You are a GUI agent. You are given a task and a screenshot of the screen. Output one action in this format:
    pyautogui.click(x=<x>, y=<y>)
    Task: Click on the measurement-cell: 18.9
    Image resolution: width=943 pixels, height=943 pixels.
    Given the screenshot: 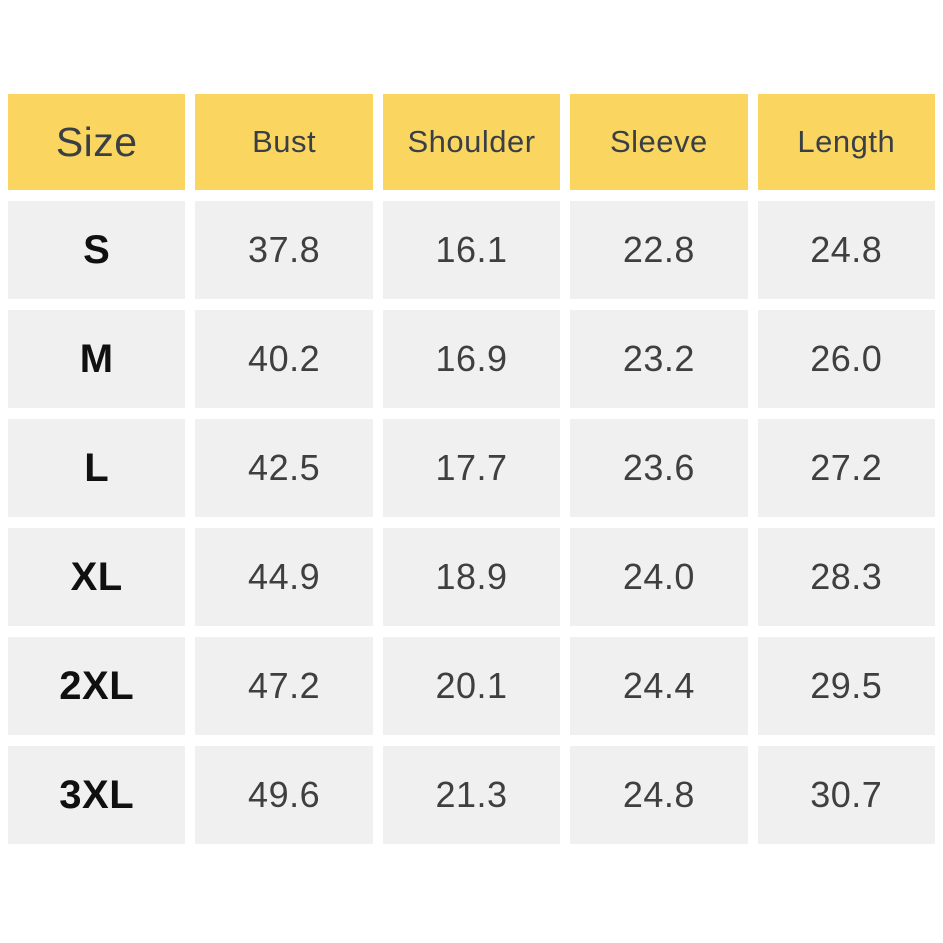 What is the action you would take?
    pyautogui.click(x=471, y=577)
    